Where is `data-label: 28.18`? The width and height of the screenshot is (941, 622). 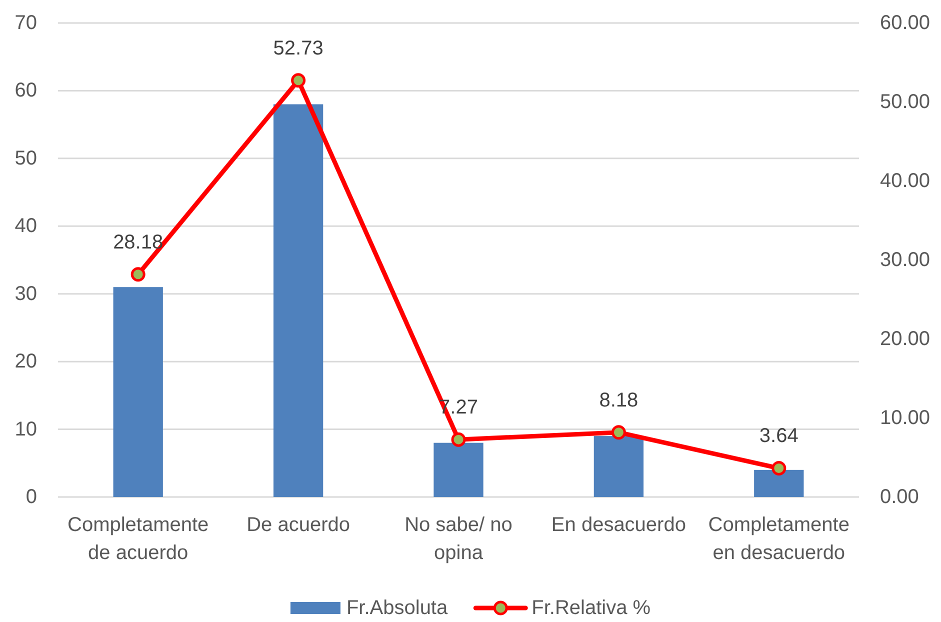 data-label: 28.18 is located at coordinates (138, 242).